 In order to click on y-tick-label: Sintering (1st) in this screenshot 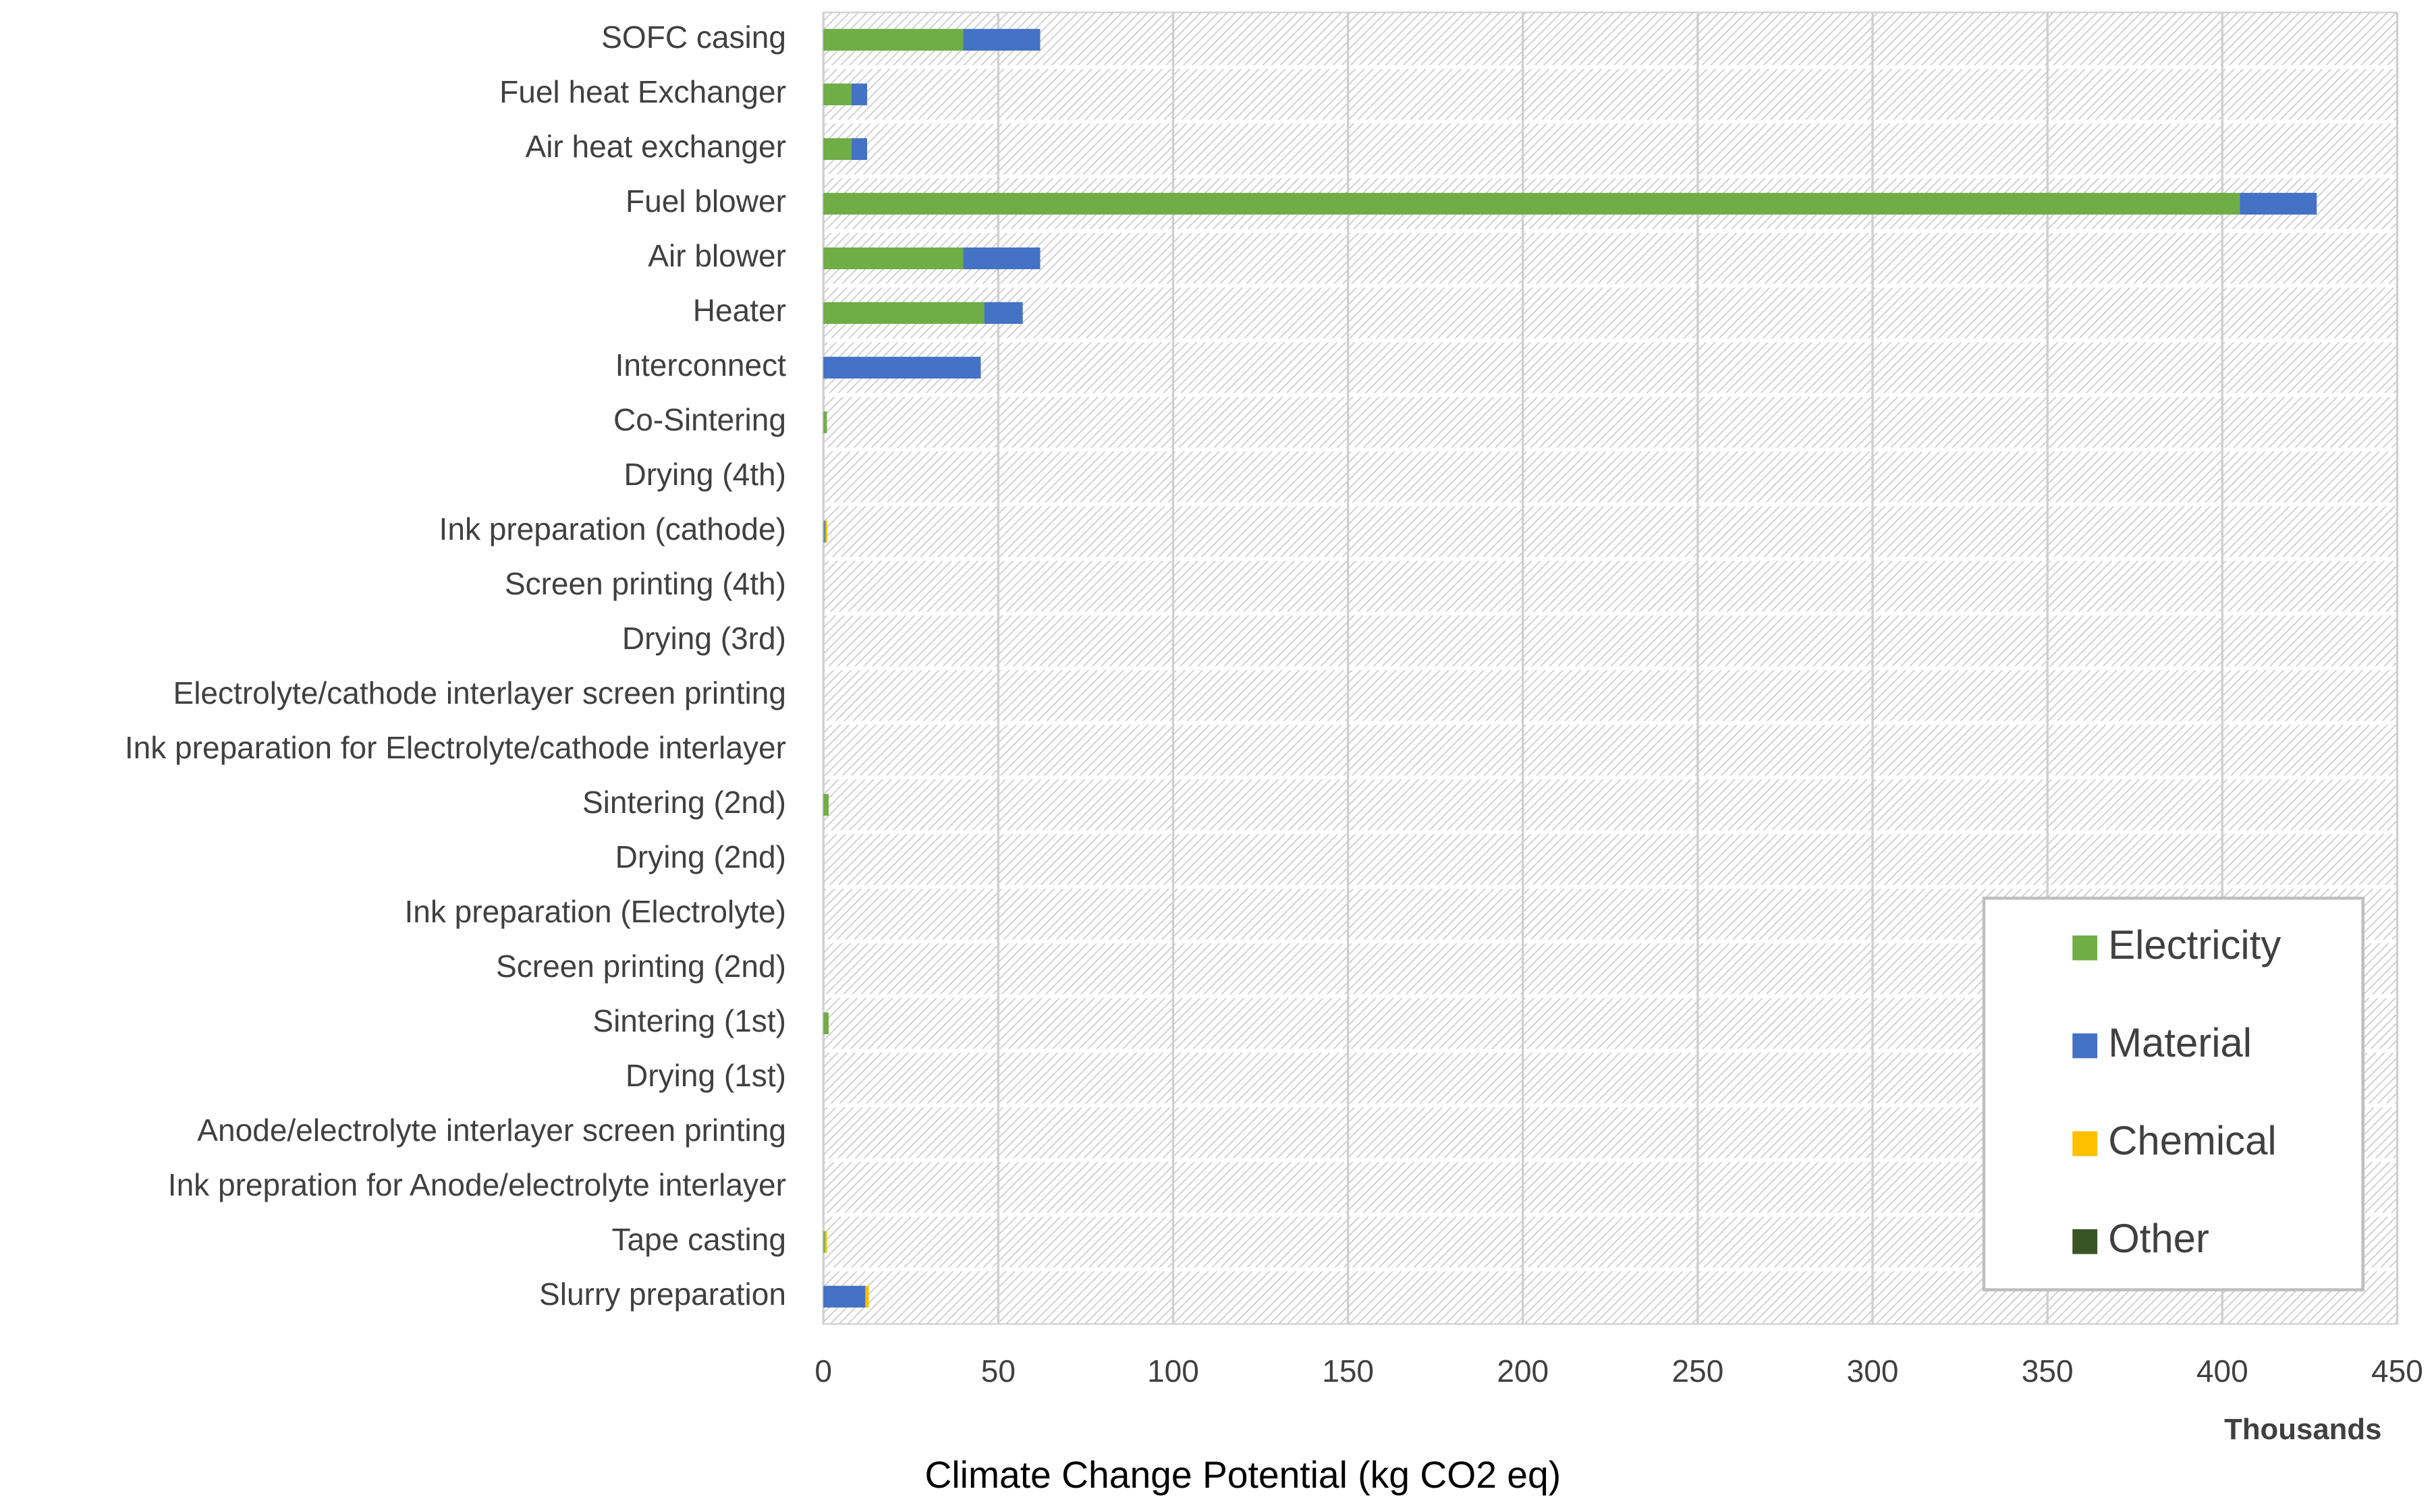, I will do `click(689, 1020)`.